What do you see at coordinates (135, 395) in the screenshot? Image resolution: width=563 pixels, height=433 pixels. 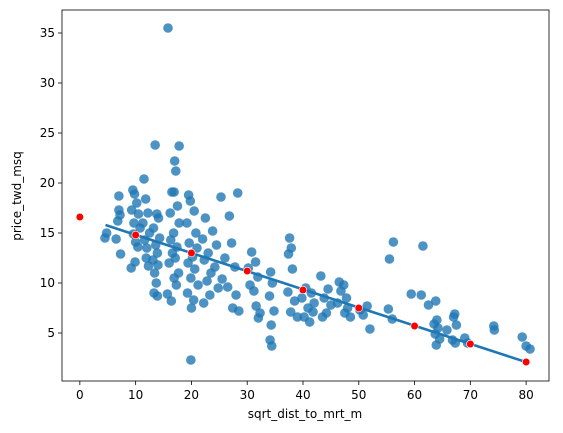 I see `x-tick-label: 10` at bounding box center [135, 395].